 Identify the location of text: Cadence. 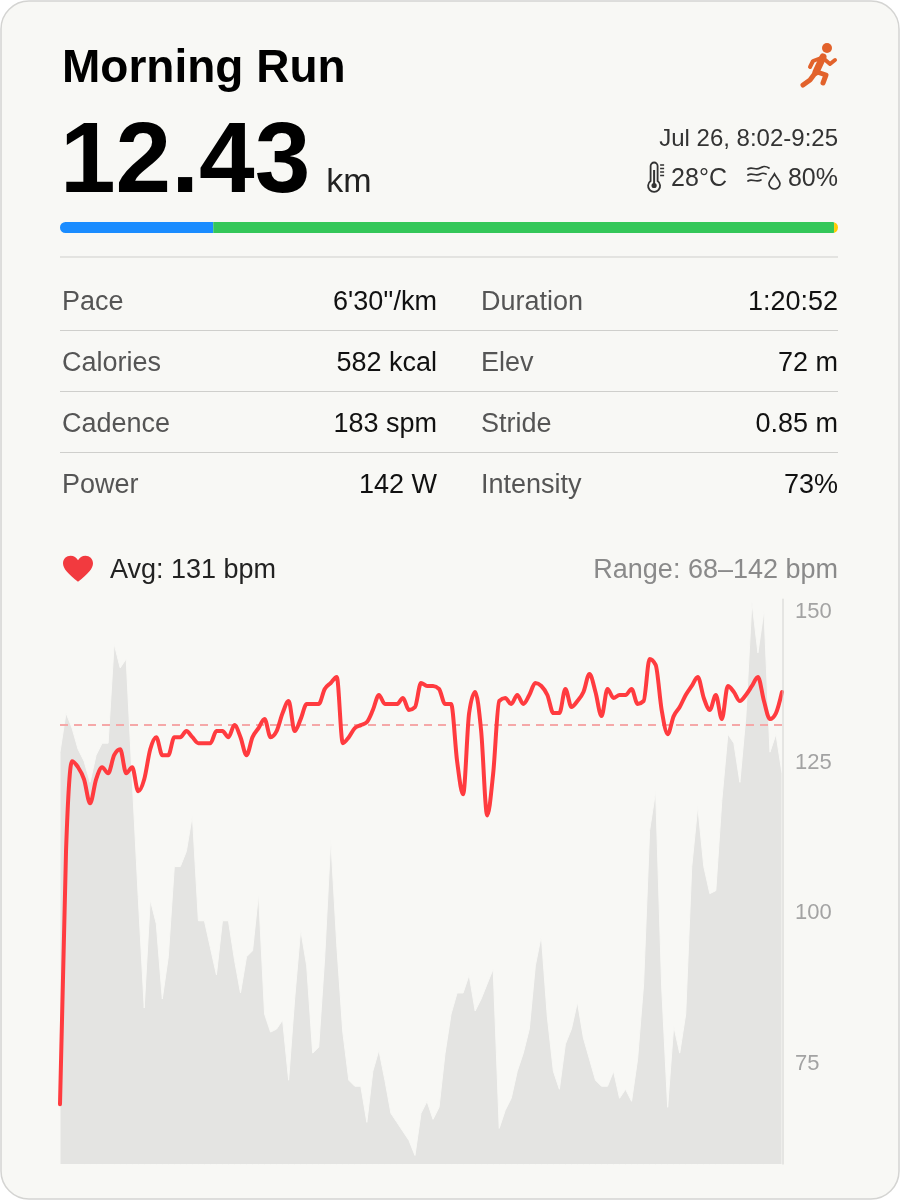
(116, 423).